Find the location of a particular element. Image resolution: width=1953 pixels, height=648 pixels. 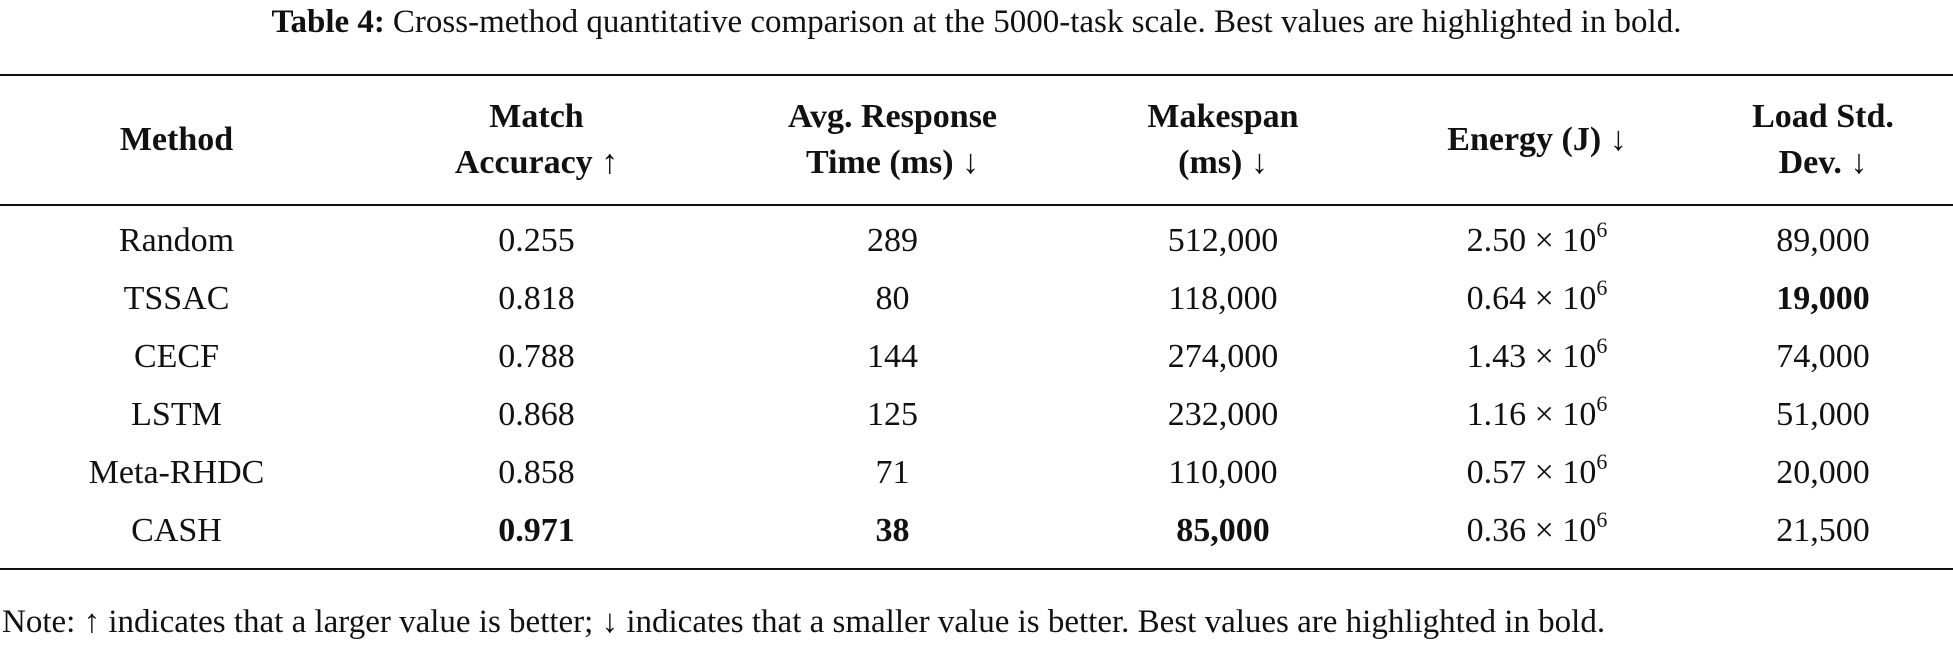

table-cell: 0.818 is located at coordinates (536, 298).